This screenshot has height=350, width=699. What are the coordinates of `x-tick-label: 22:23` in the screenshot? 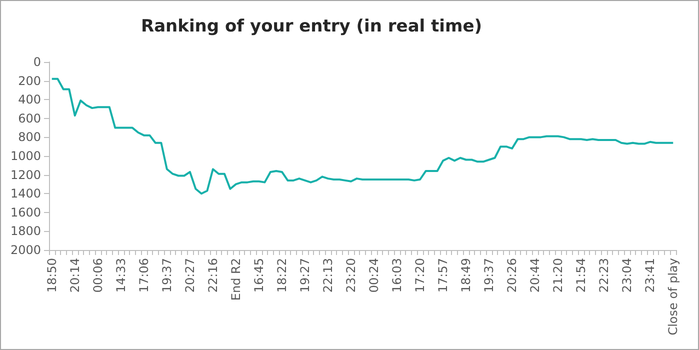 It's located at (604, 275).